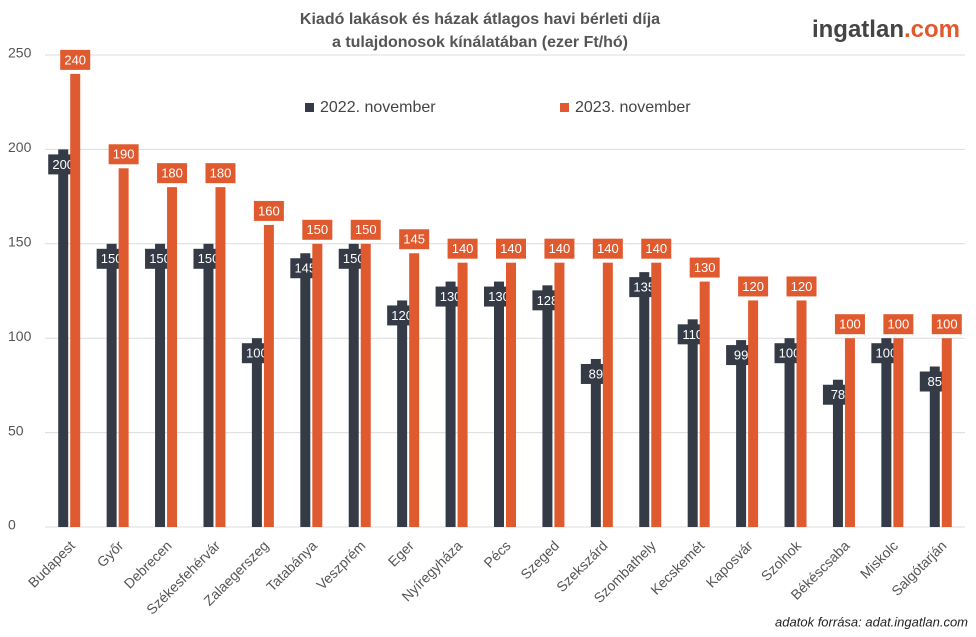 The width and height of the screenshot is (976, 637). Describe the element at coordinates (401, 553) in the screenshot. I see `x-tick-label: Eger` at that location.